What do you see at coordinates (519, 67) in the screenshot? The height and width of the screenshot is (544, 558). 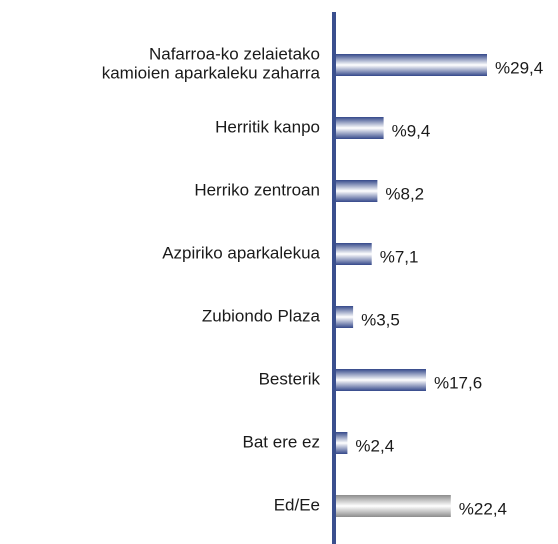 I see `value-label: %29,4` at bounding box center [519, 67].